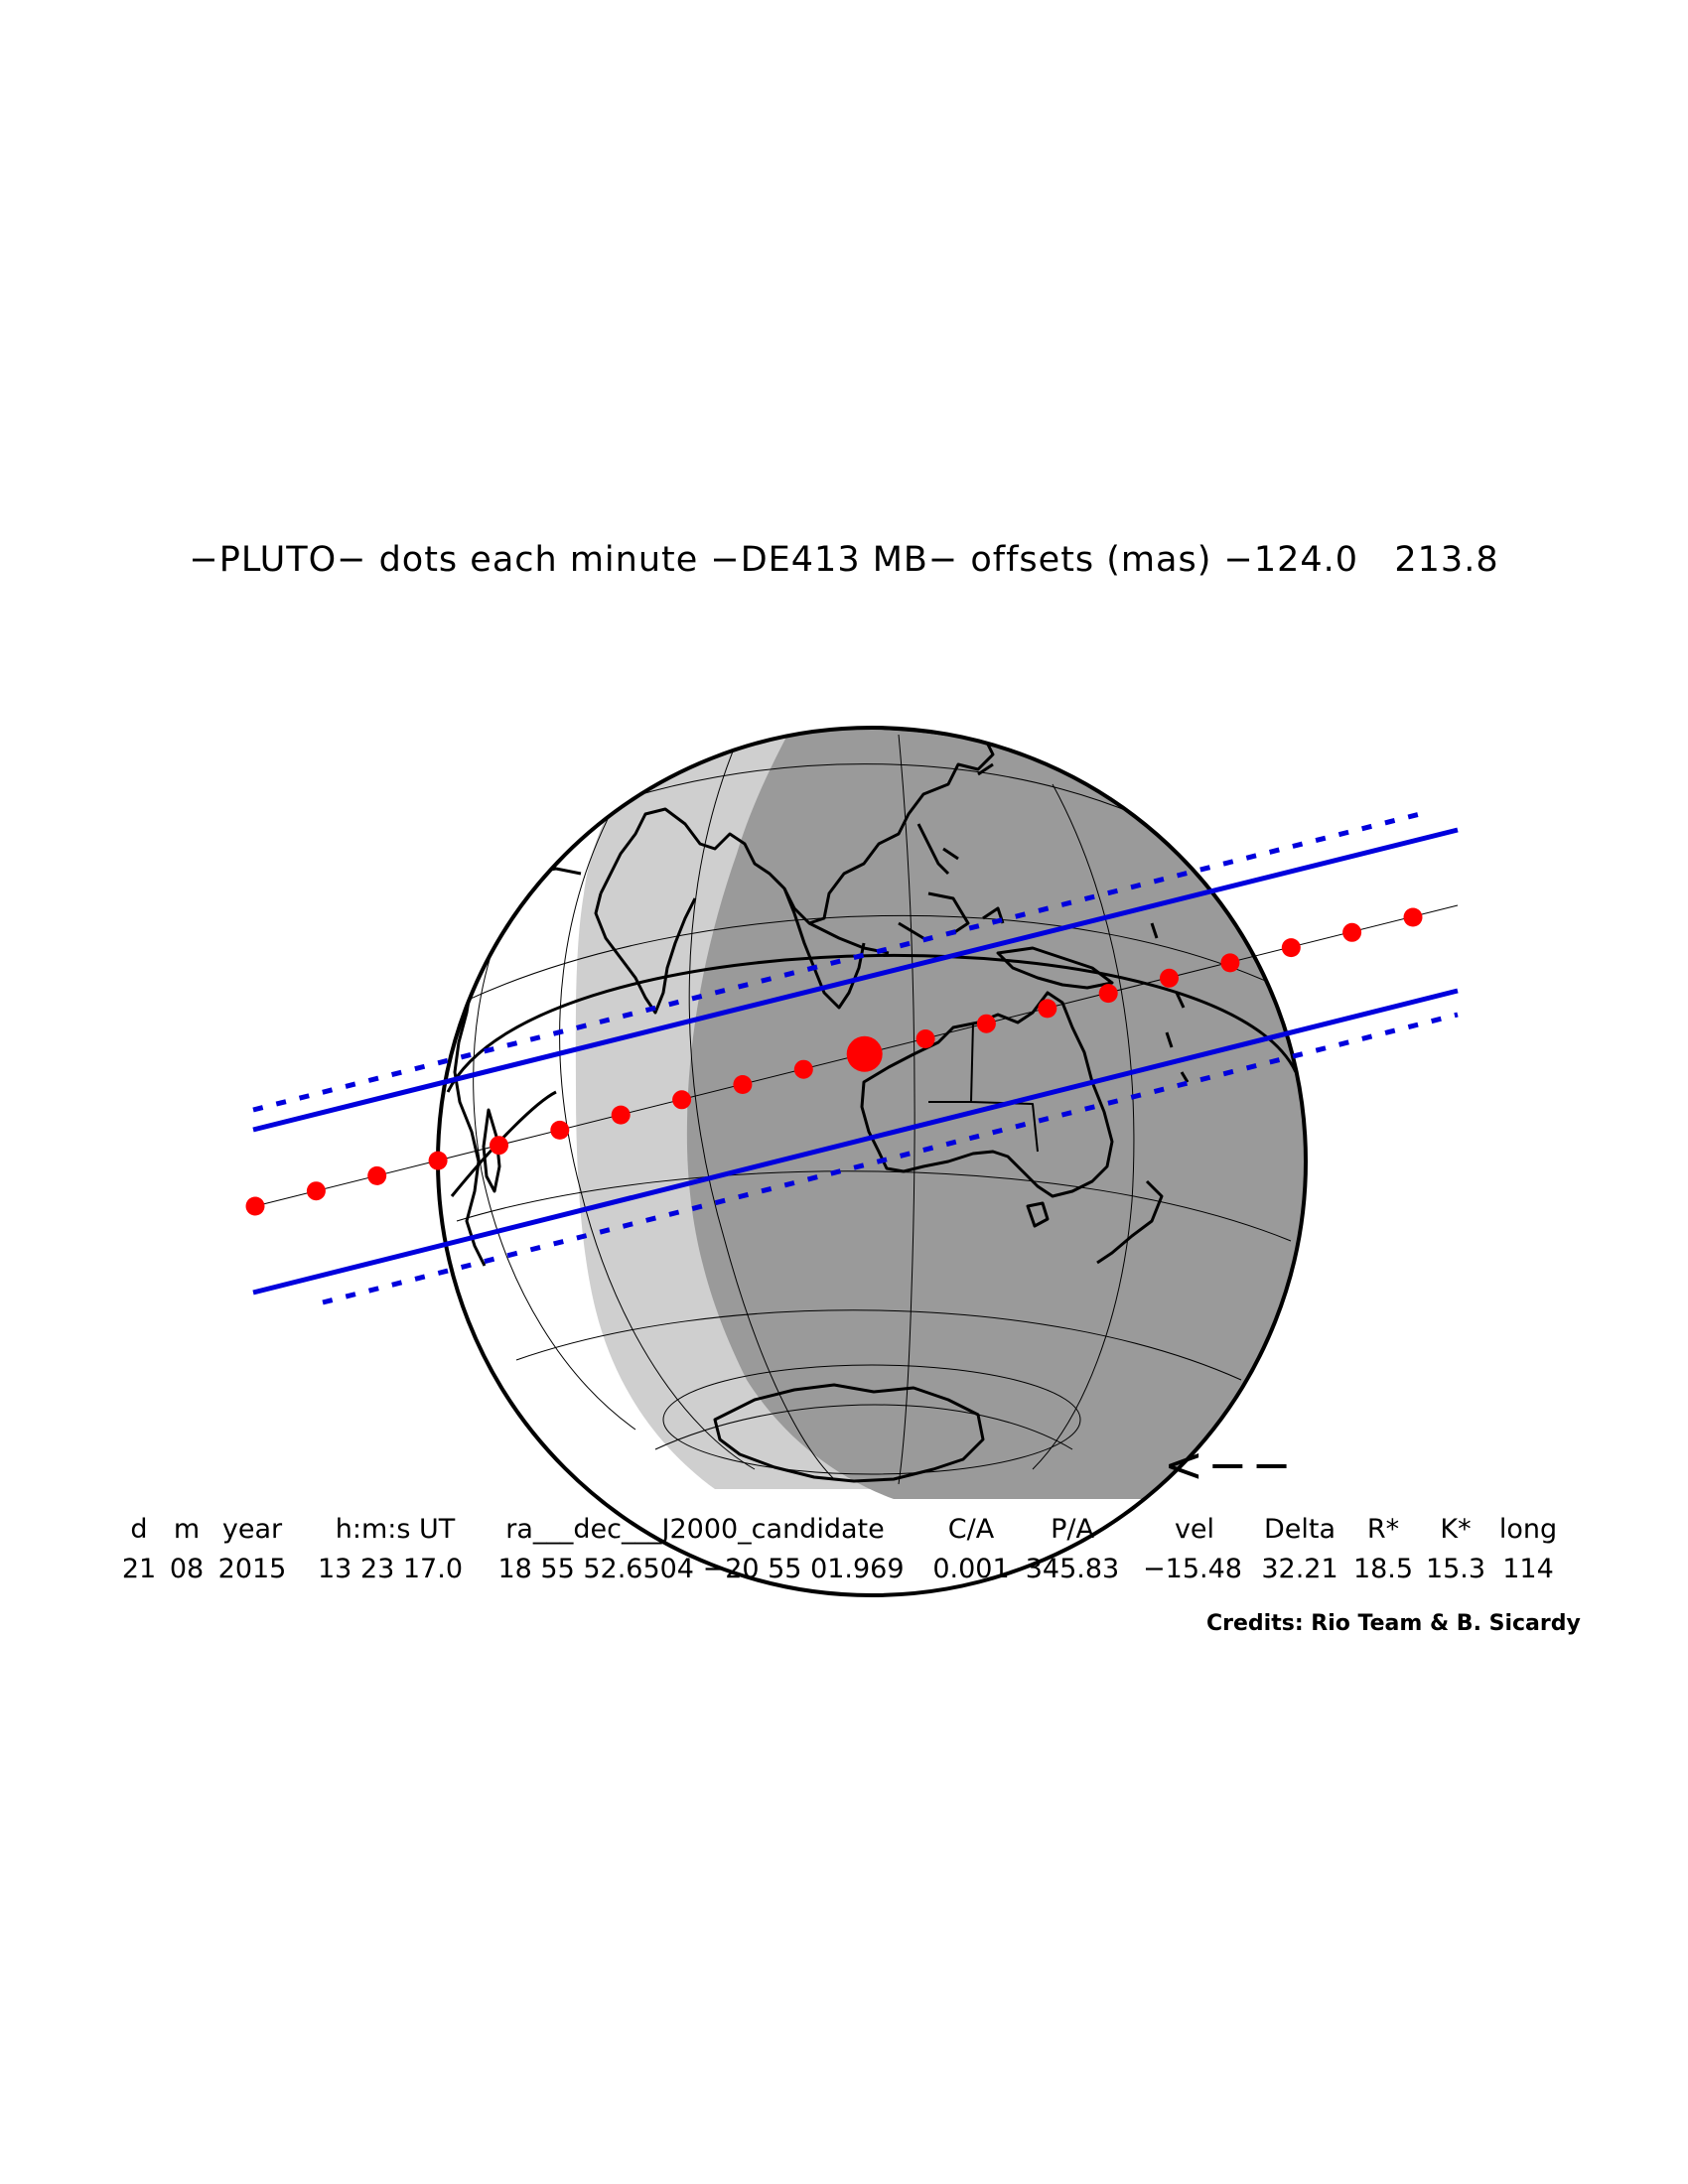 The width and height of the screenshot is (1688, 2184). I want to click on header-pa: P/A, so click(1072, 1529).